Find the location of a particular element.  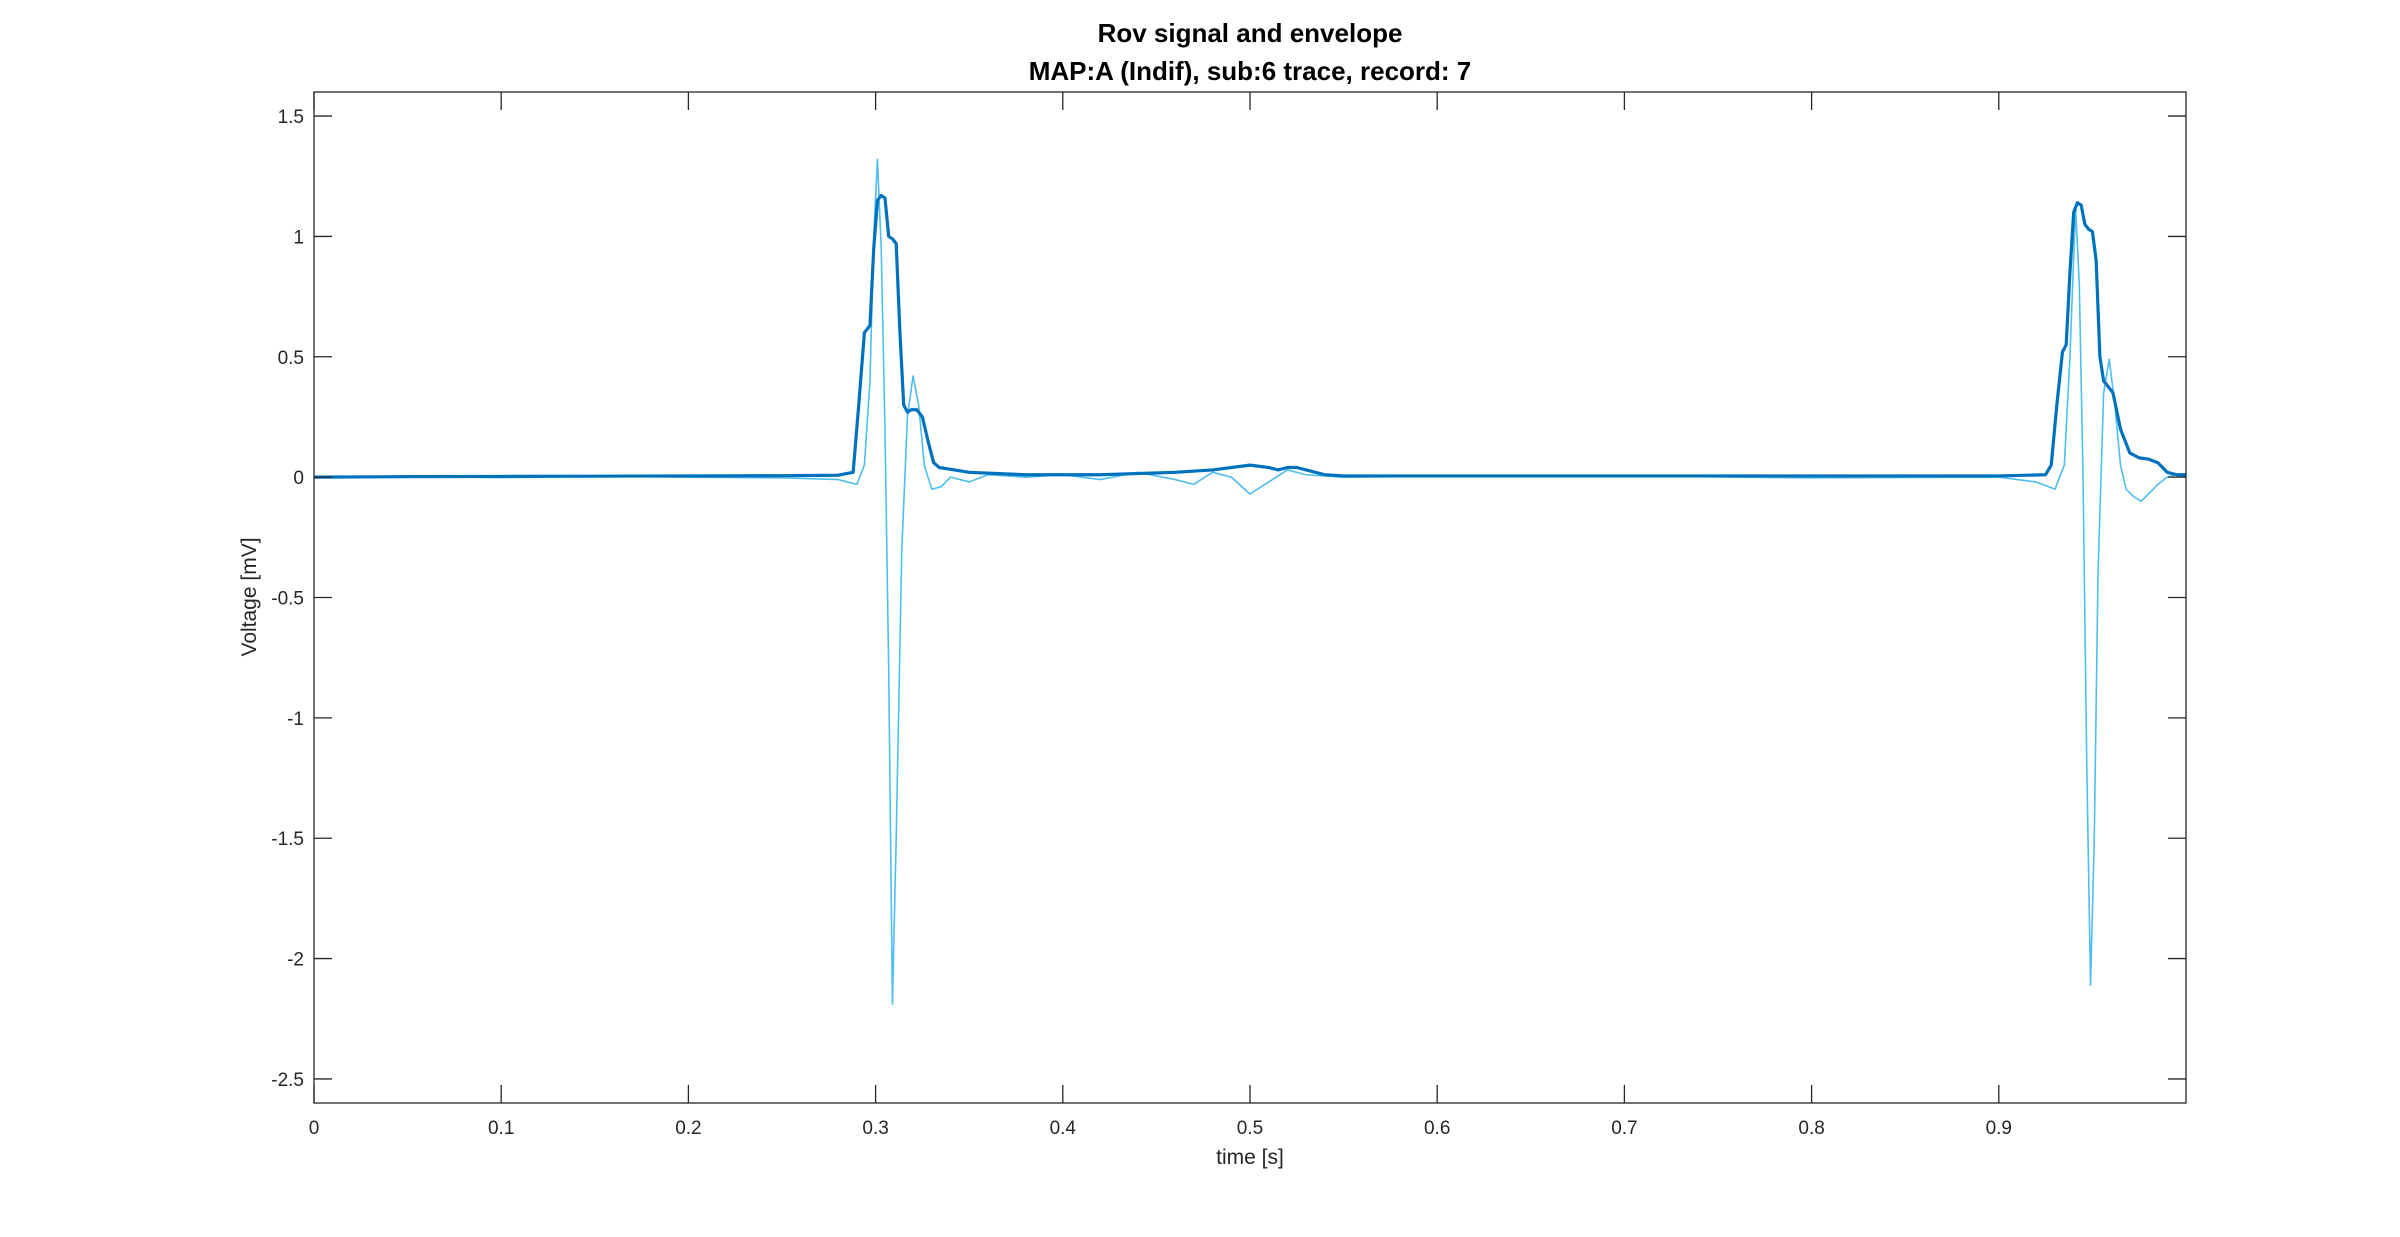

x-tick-label: 0.4 is located at coordinates (1063, 1128).